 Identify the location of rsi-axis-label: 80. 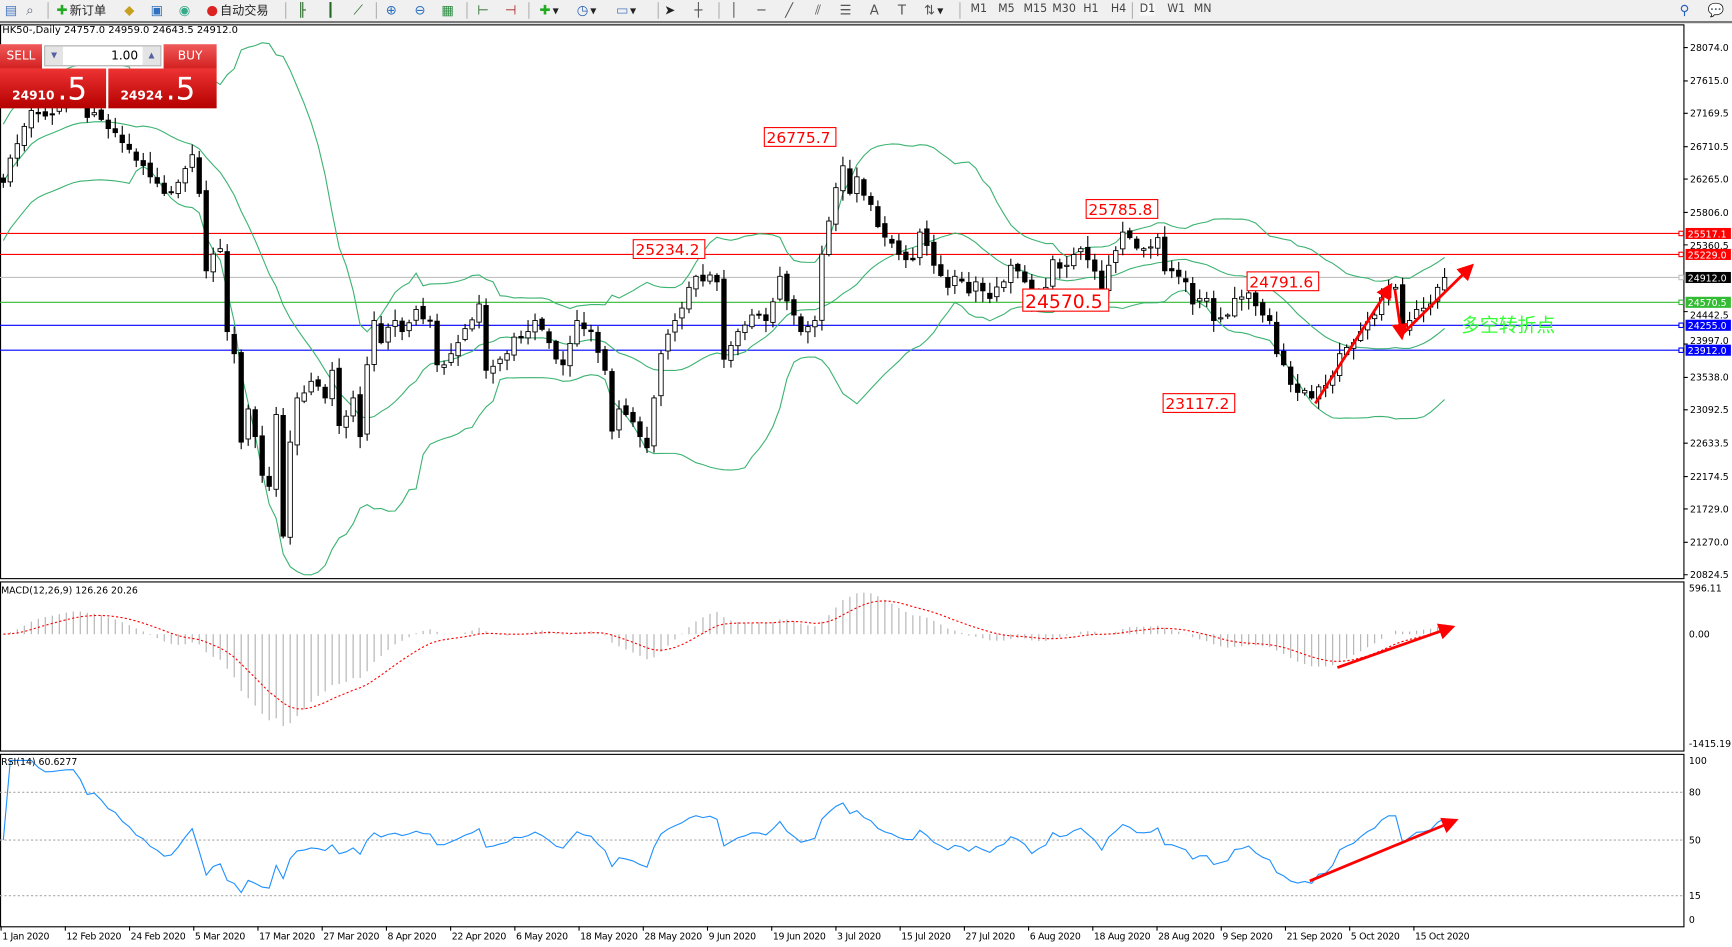
(1695, 793).